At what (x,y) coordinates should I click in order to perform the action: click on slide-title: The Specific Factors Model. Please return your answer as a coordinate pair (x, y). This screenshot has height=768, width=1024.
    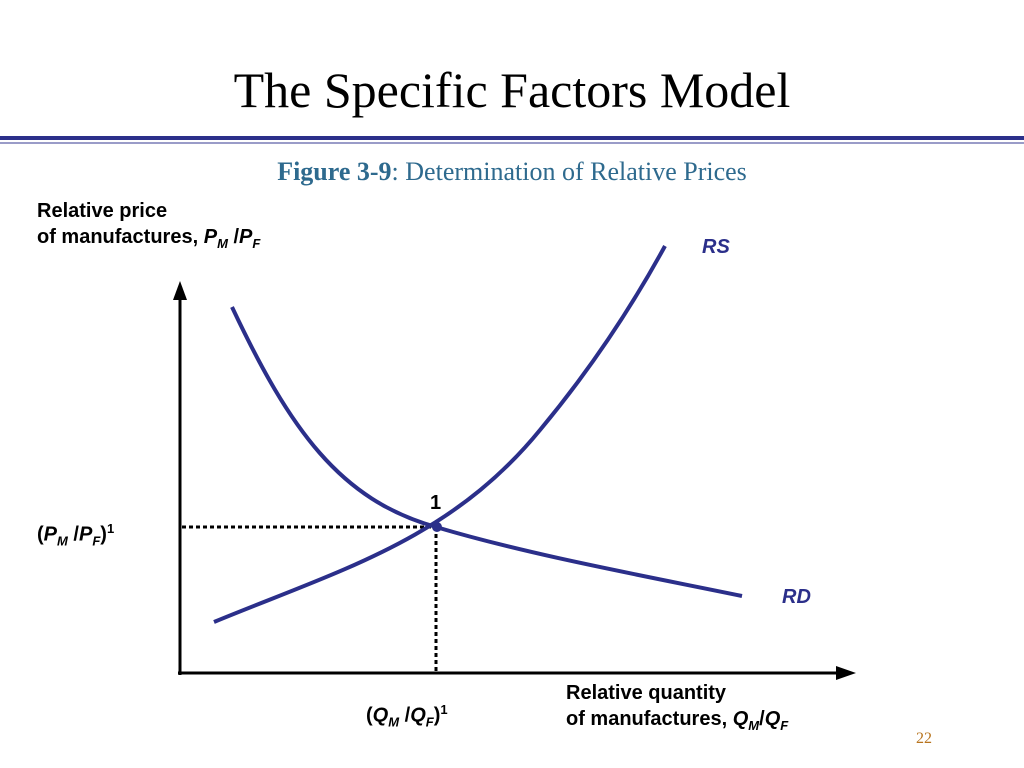
    Looking at the image, I should click on (512, 90).